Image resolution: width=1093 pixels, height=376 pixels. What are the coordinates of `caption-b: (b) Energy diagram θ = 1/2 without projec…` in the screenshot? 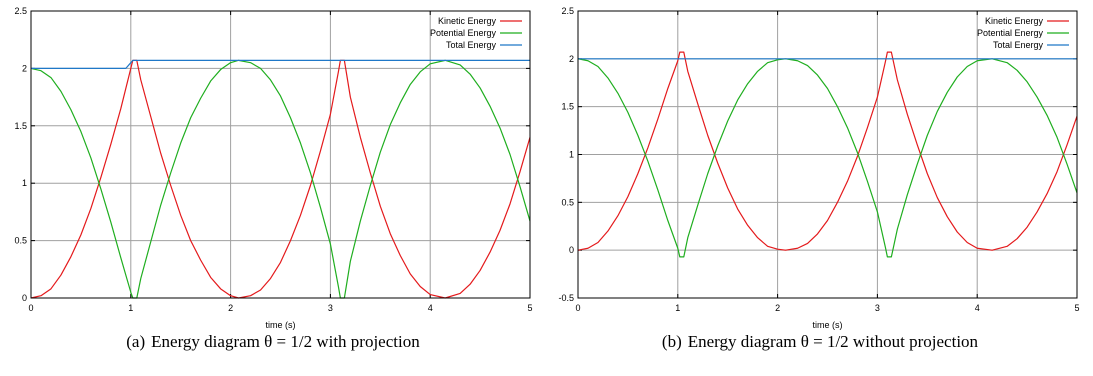 It's located at (820, 342).